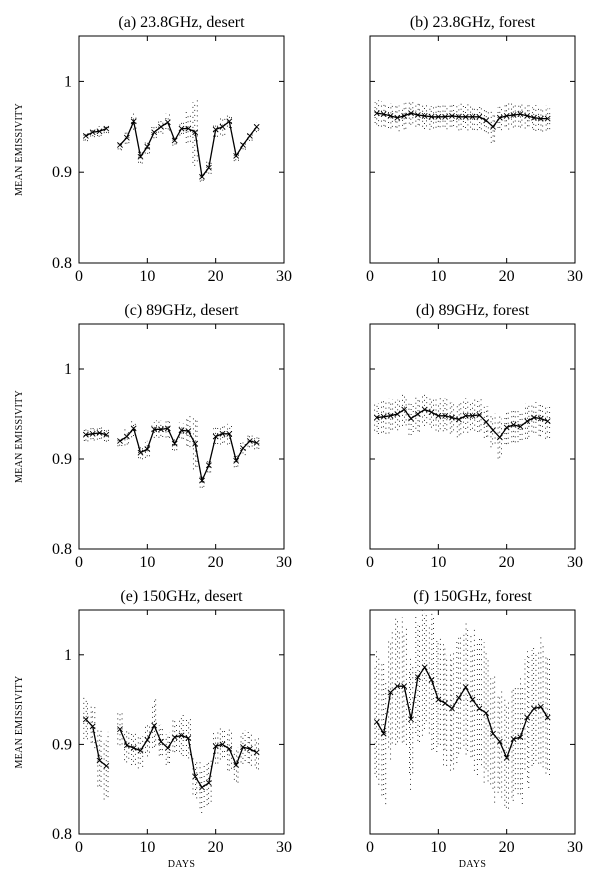  What do you see at coordinates (182, 864) in the screenshot?
I see `x-axis-label: DAYS` at bounding box center [182, 864].